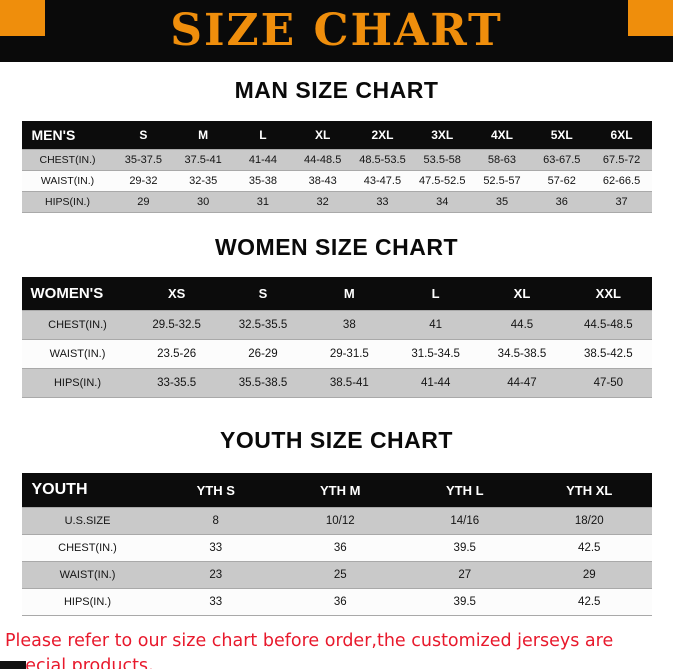  I want to click on size-value: 38-43, so click(322, 181).